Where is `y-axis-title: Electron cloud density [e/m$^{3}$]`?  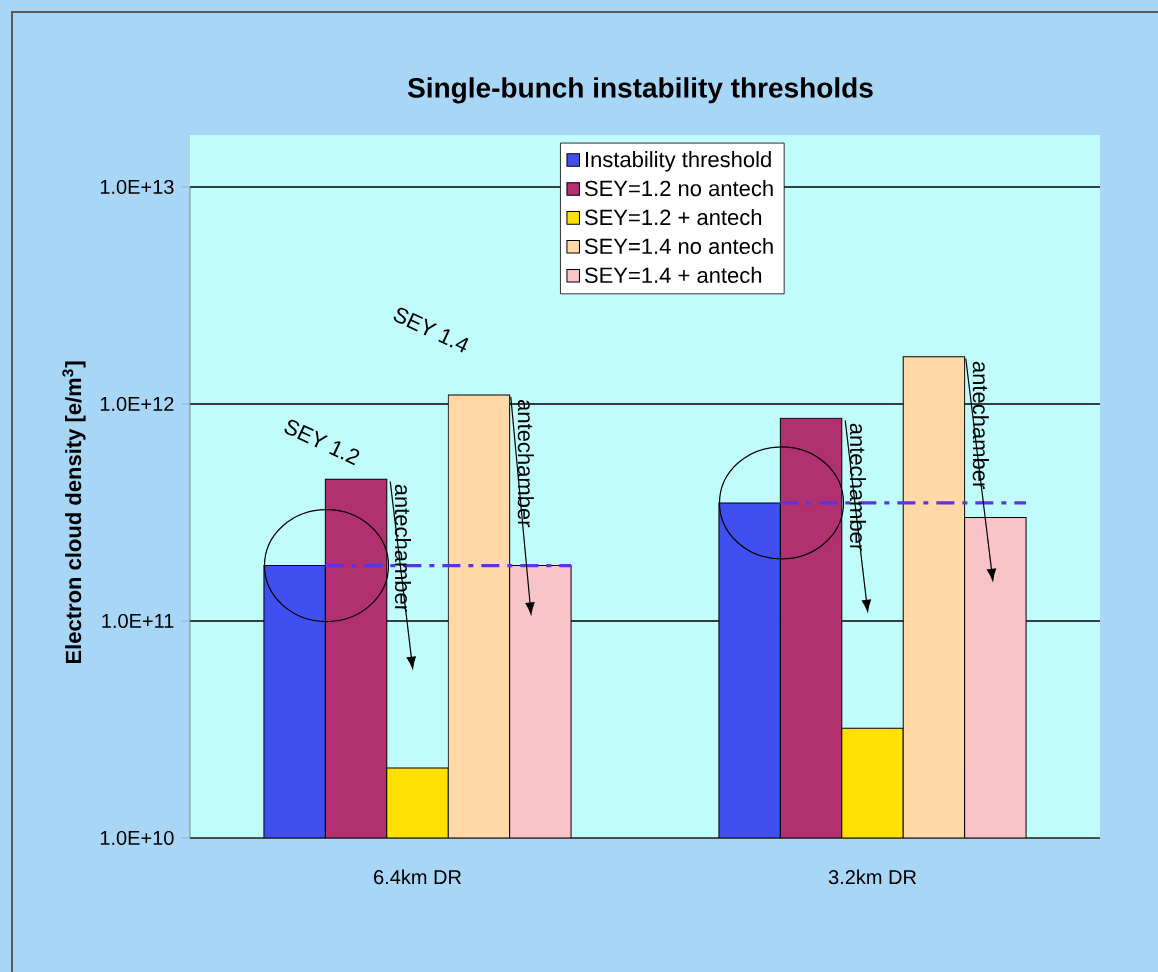
y-axis-title: Electron cloud density [e/m$^{3}$] is located at coordinates (74, 512).